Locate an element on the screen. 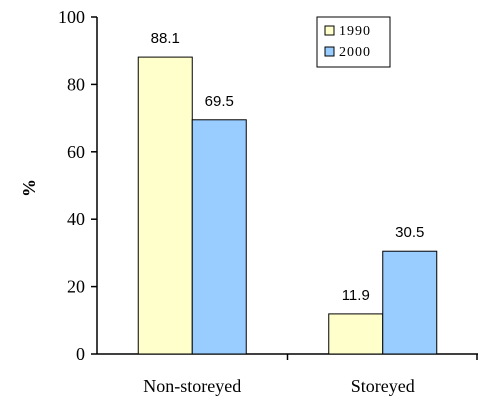 This screenshot has height=400, width=478. data-label: 69.5 is located at coordinates (219, 101).